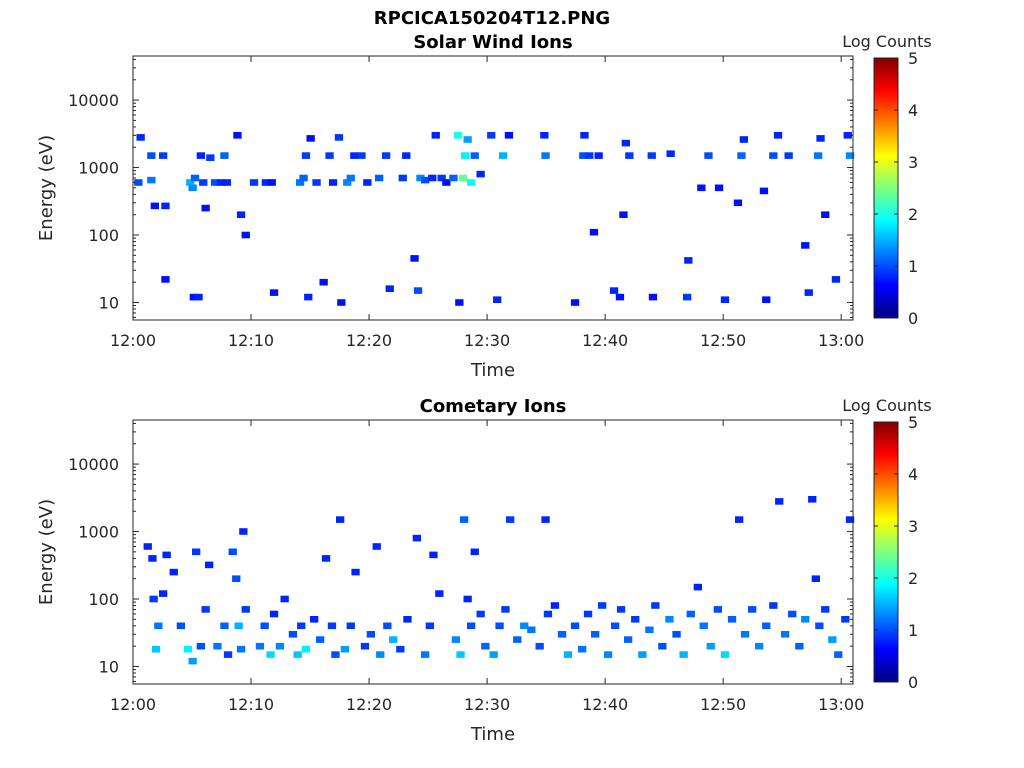  I want to click on colorbar-tick-label: 5, so click(913, 58).